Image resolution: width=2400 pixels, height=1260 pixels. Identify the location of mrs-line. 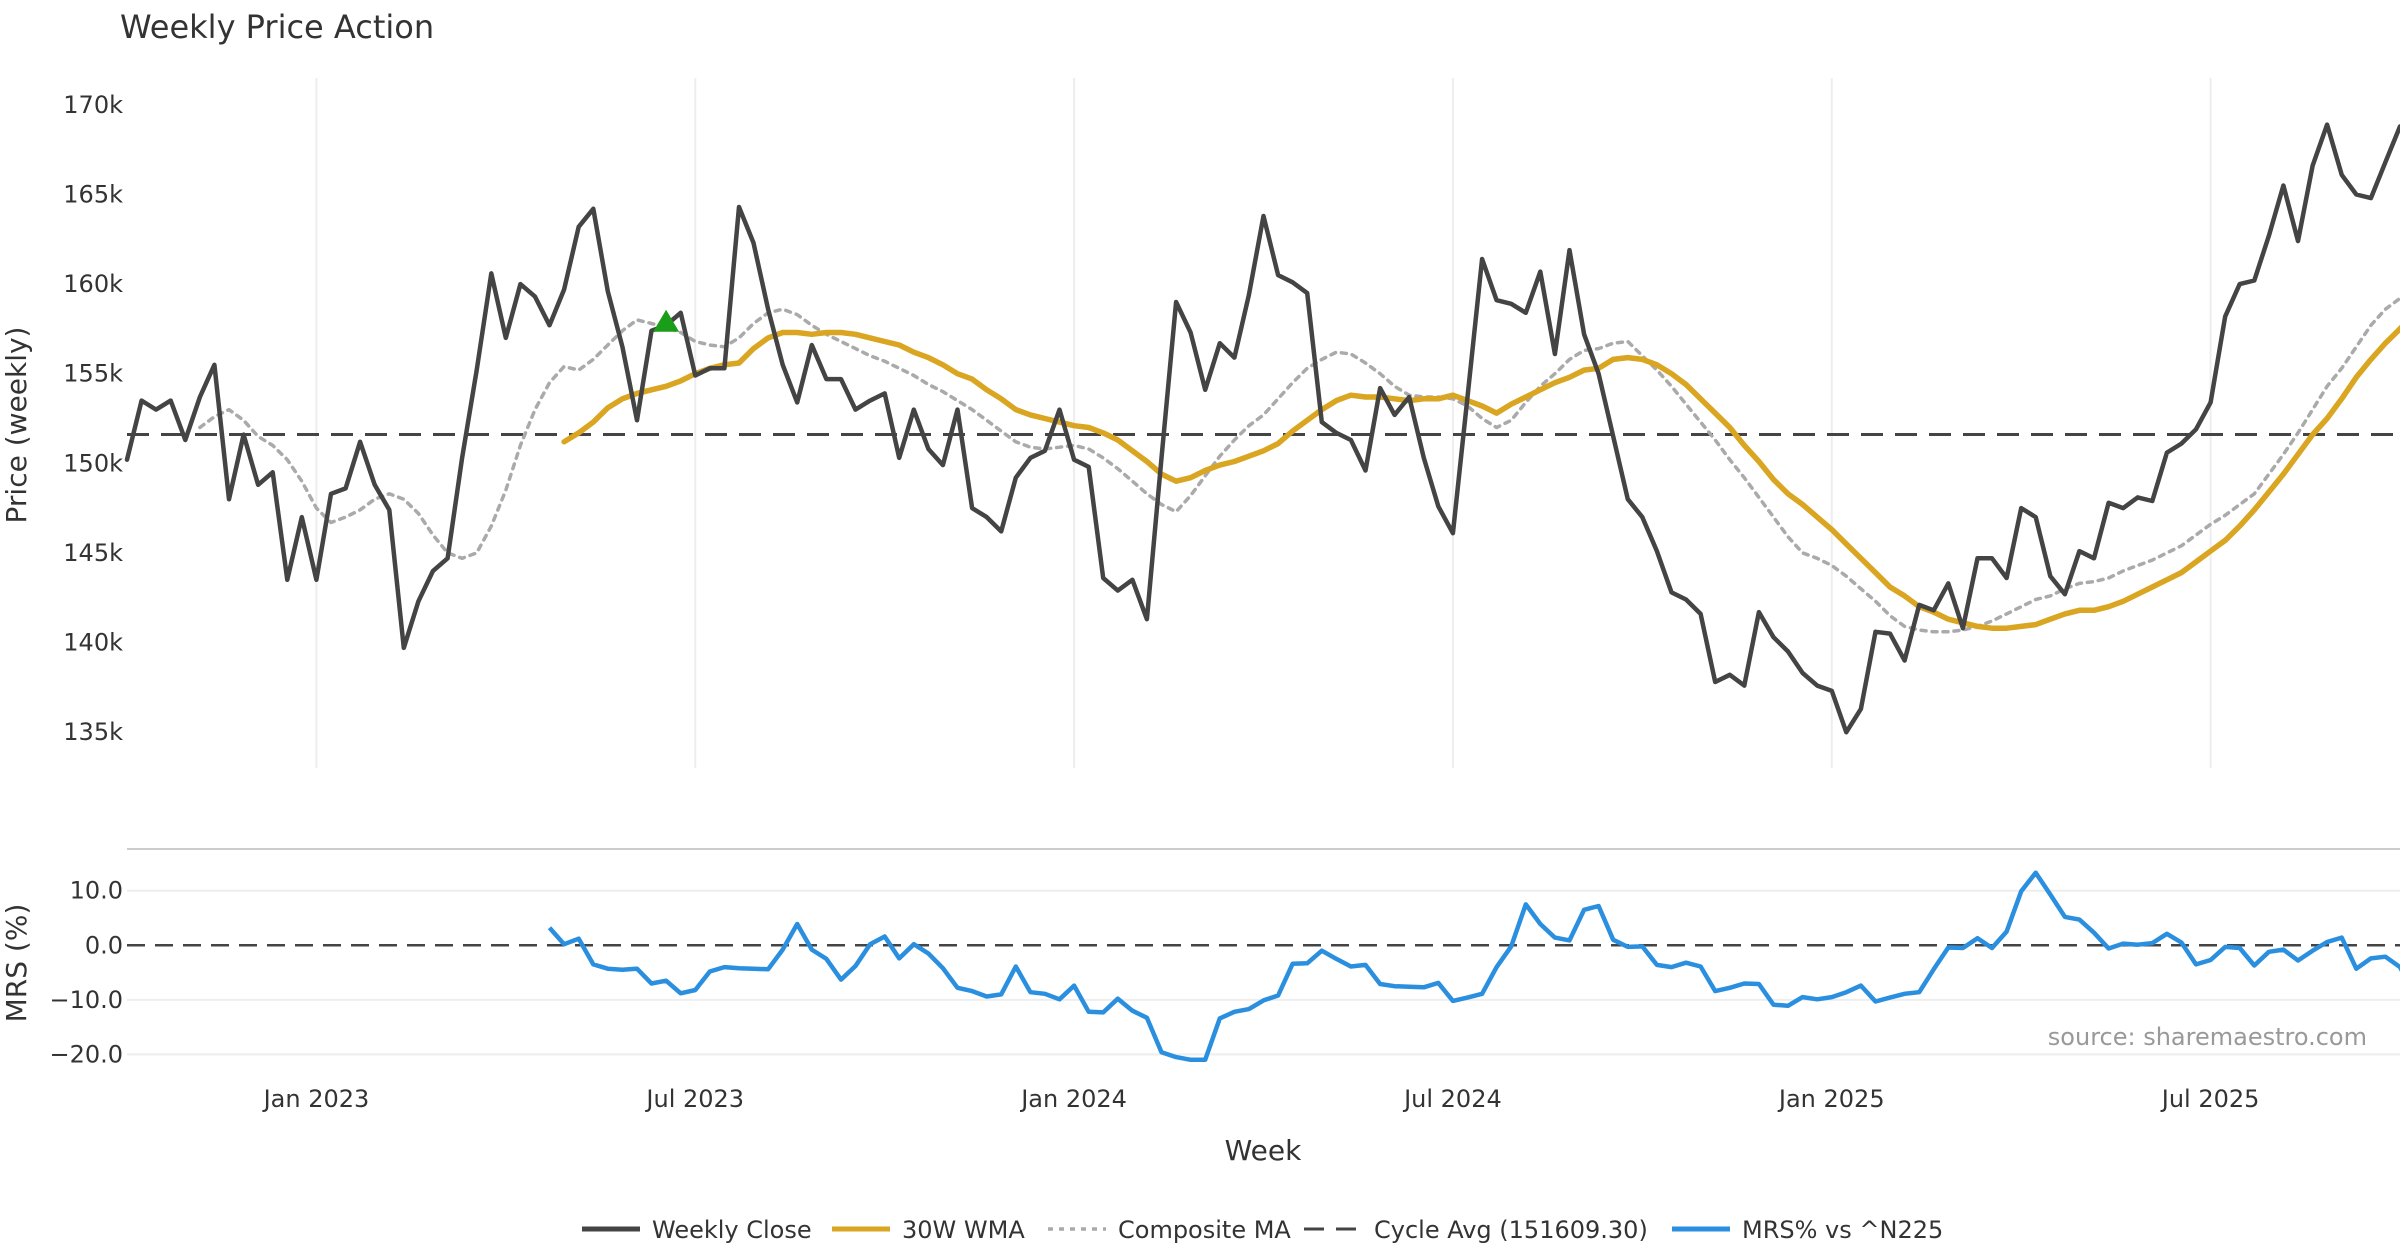
(1473, 966).